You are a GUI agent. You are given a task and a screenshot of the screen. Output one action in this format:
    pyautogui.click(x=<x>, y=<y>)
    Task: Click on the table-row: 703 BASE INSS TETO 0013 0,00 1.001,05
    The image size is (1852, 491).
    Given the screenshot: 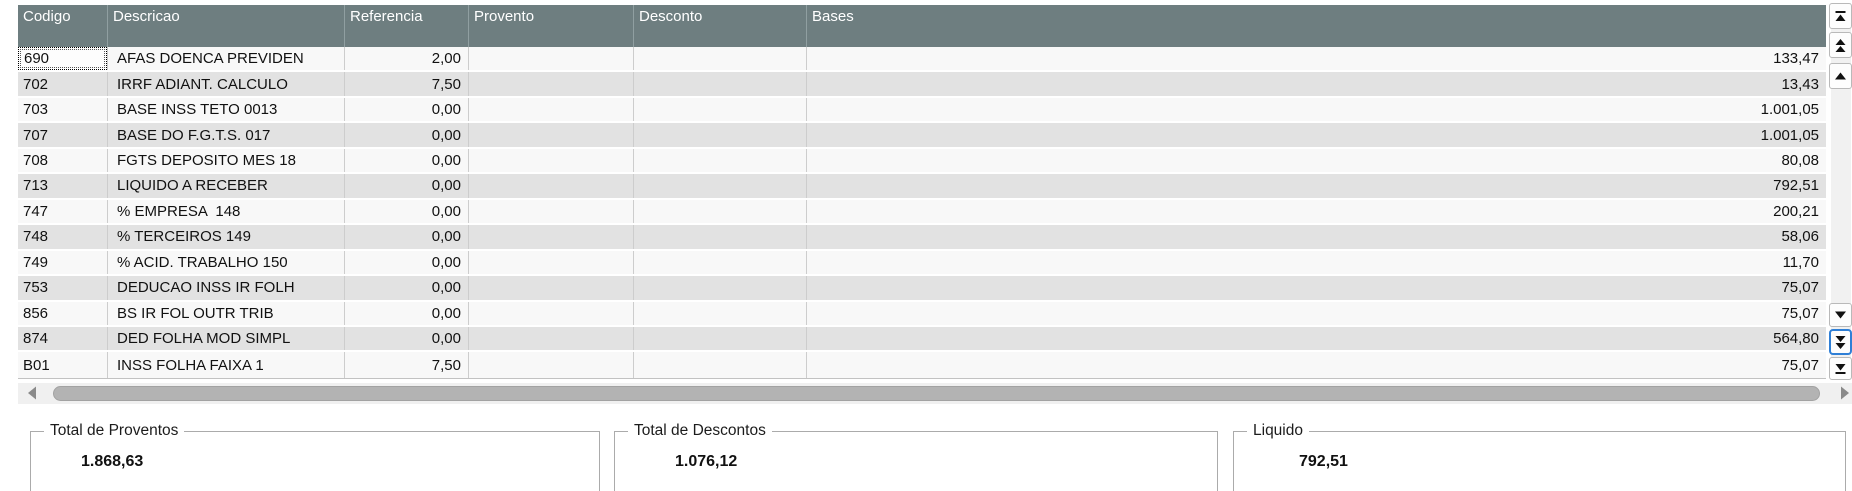 What is the action you would take?
    pyautogui.click(x=922, y=110)
    